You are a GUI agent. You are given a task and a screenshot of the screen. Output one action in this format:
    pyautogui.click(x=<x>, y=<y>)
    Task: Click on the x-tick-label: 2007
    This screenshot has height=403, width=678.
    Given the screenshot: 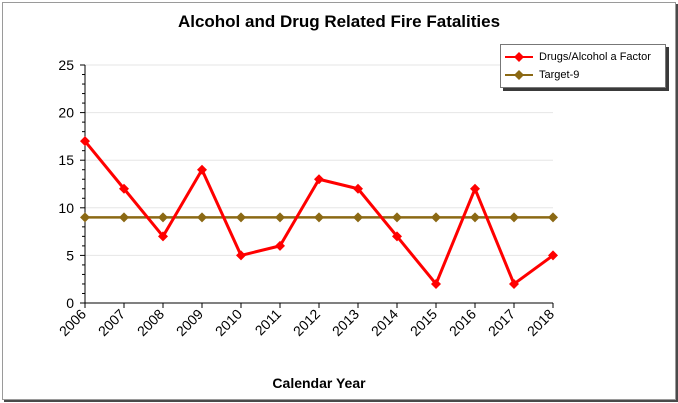 What is the action you would take?
    pyautogui.click(x=111, y=322)
    